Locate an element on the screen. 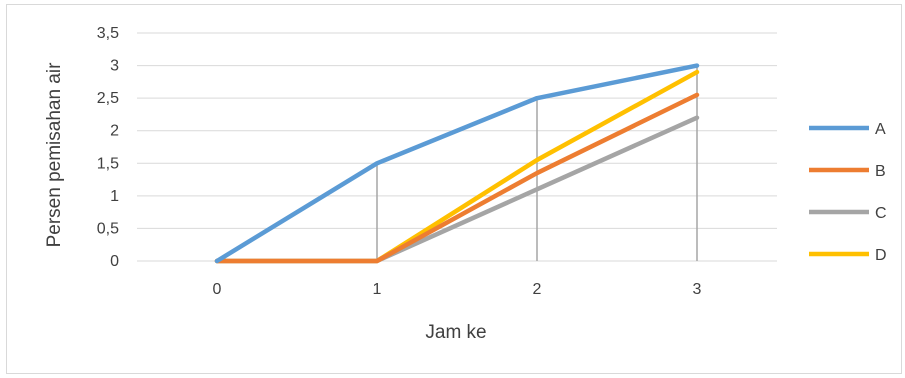 The width and height of the screenshot is (905, 378). y-tick-label: 3,5 is located at coordinates (108, 33).